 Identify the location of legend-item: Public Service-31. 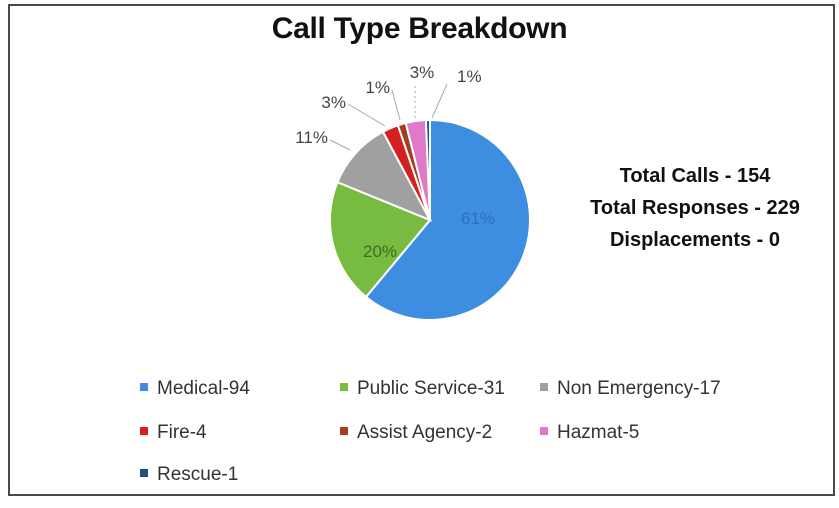
(422, 389).